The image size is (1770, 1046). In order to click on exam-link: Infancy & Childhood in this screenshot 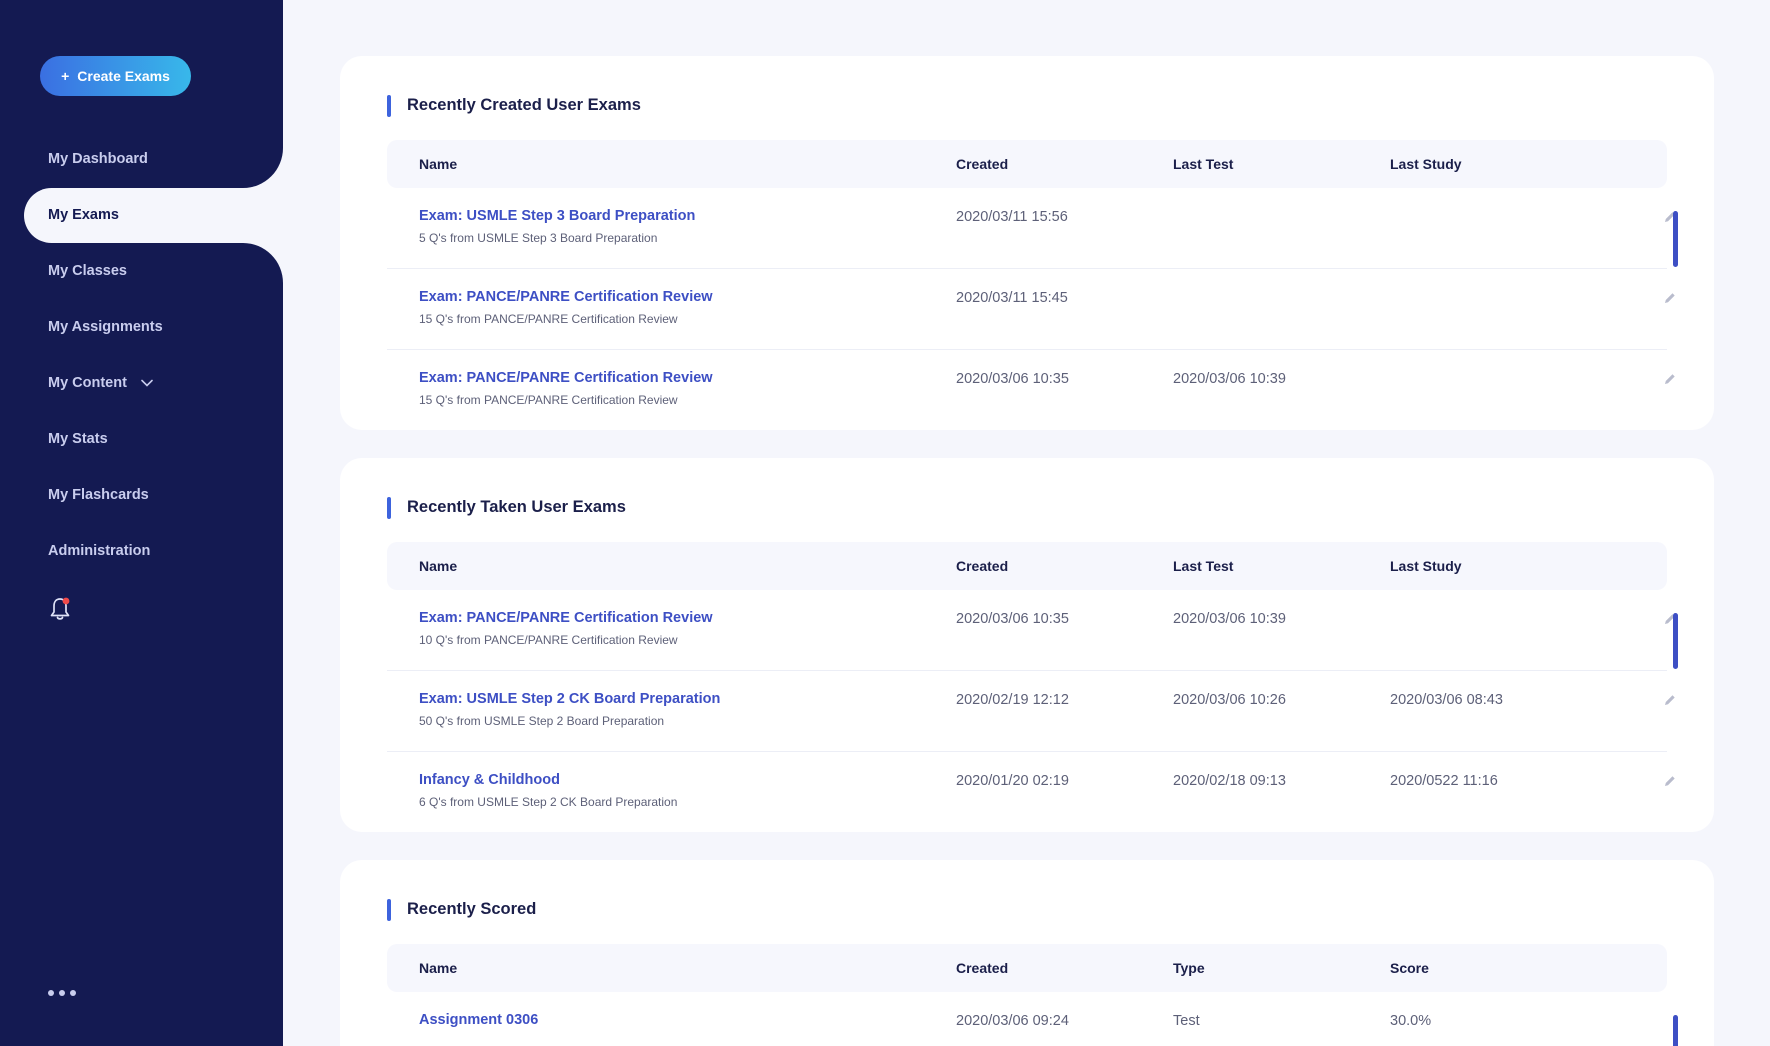, I will do `click(489, 780)`.